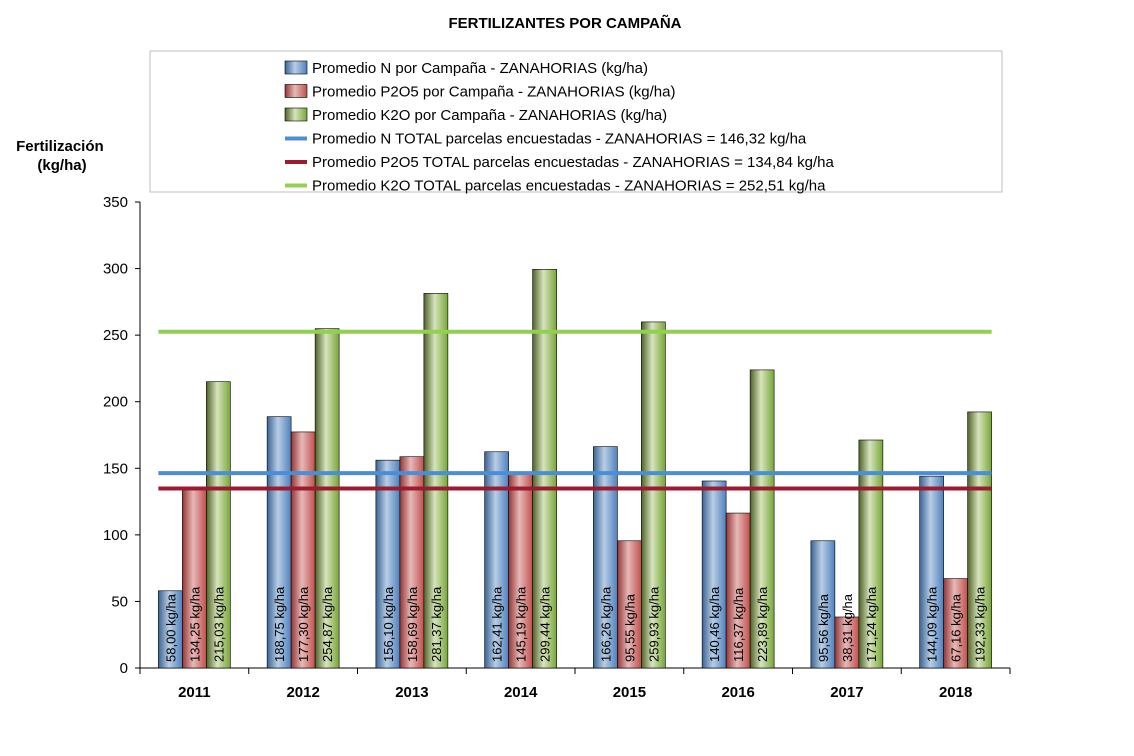  Describe the element at coordinates (115, 535) in the screenshot. I see `y-tick-label: 100` at that location.